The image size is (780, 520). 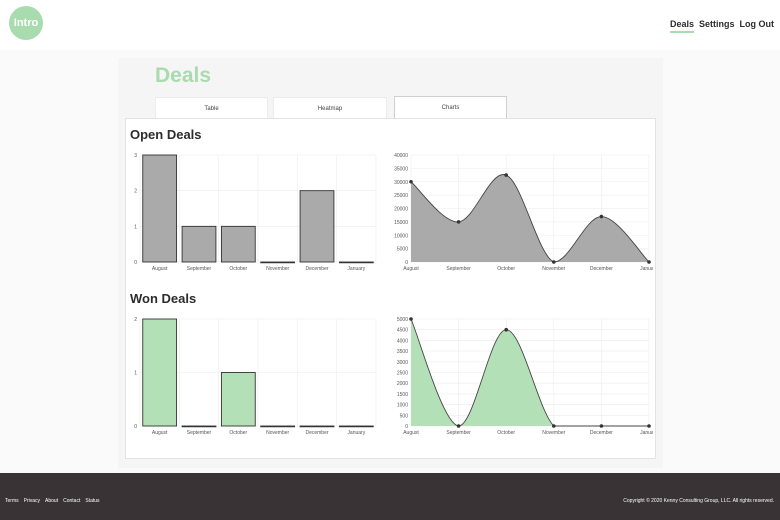 I want to click on area-fill, so click(x=530, y=218).